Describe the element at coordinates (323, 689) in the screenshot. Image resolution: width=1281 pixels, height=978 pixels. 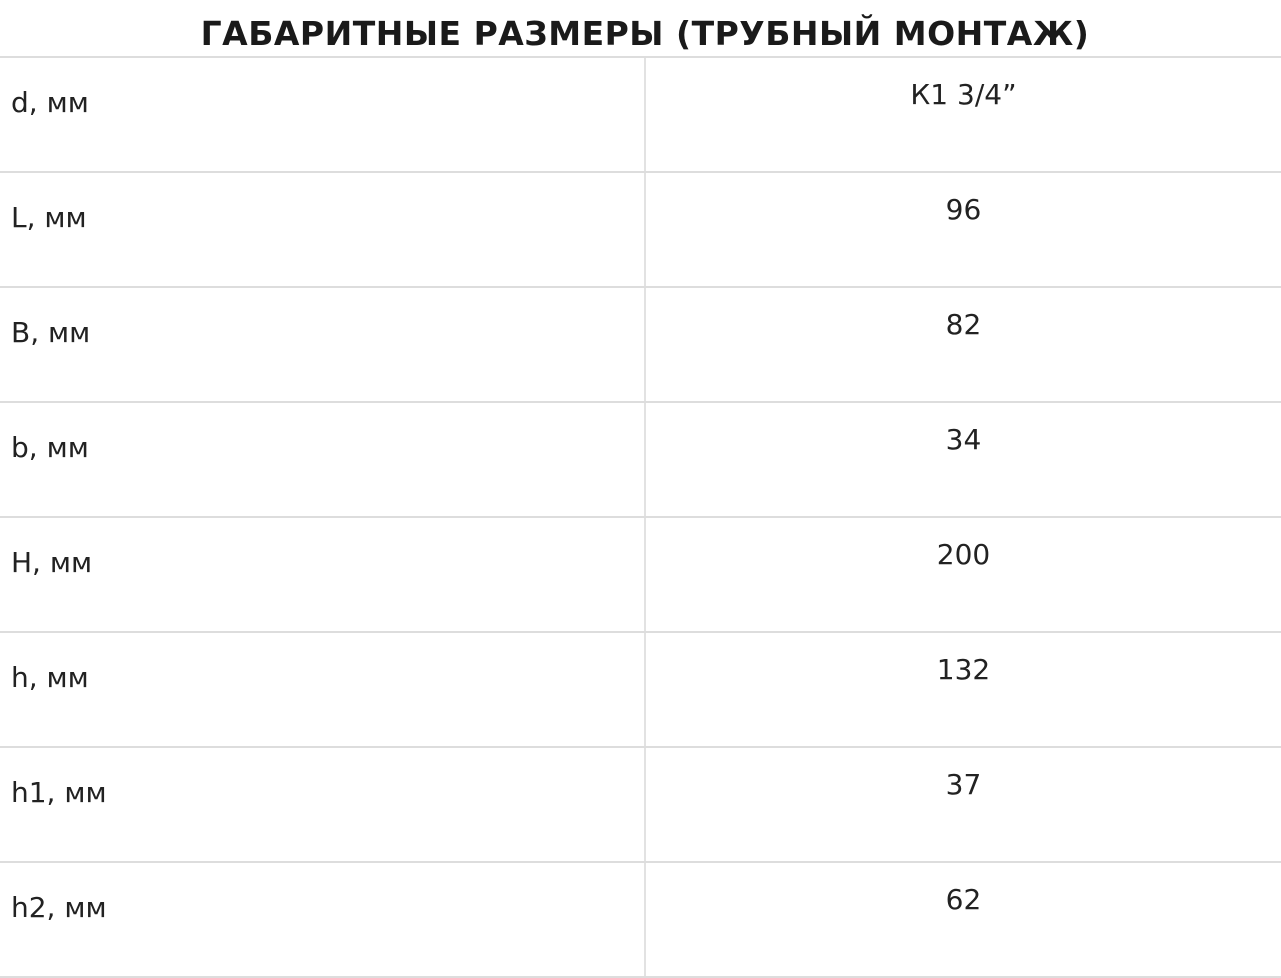
I see `param-cell: h, мм` at that location.